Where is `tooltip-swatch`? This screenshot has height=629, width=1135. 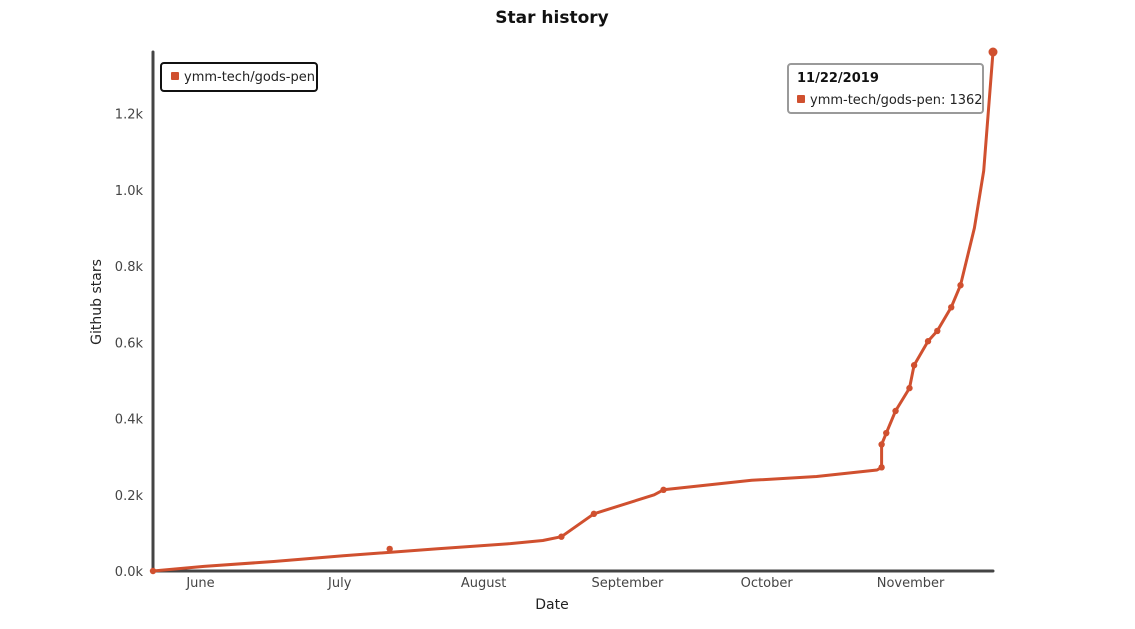 tooltip-swatch is located at coordinates (801, 99).